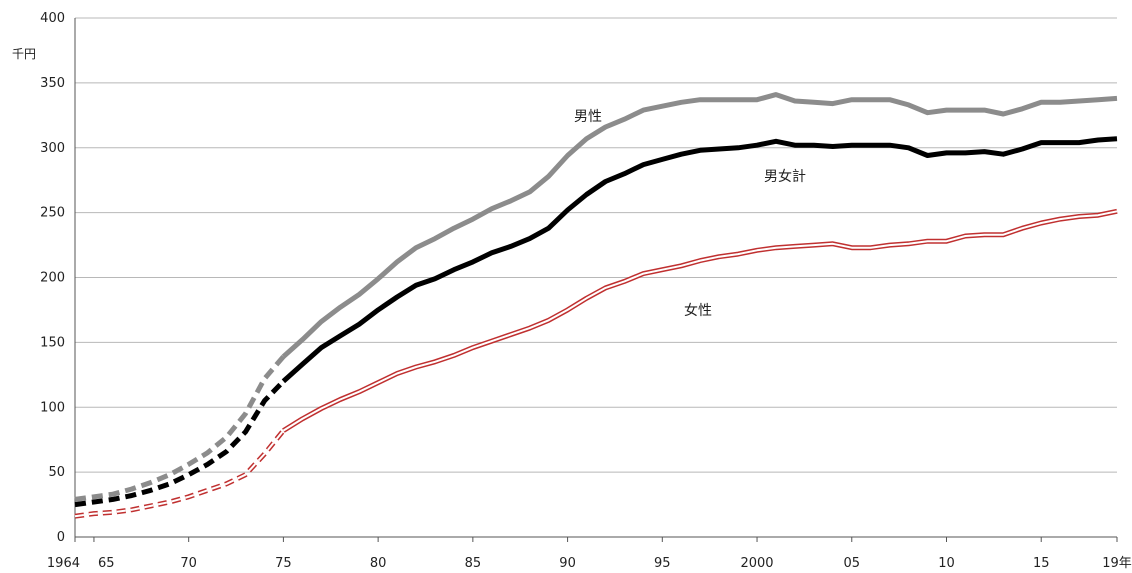  Describe the element at coordinates (589, 554) in the screenshot. I see `x-axis-ticks: 1964 65 70 75 80 85 90 95 2000 05 10 15 19年` at that location.